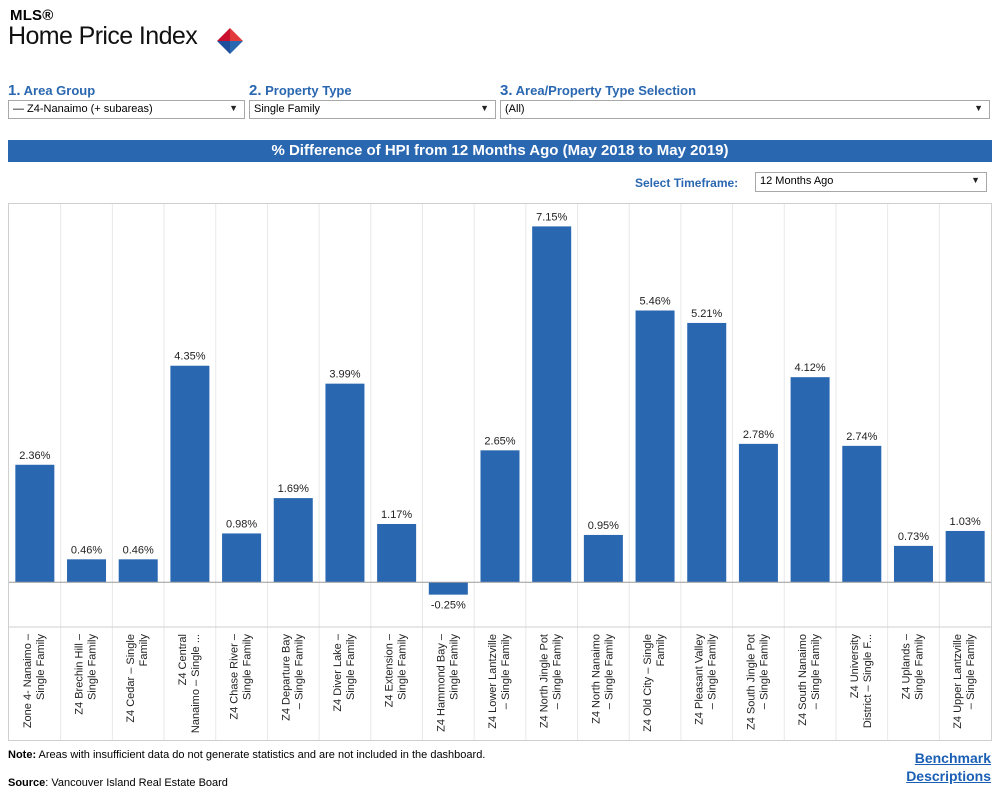 The image size is (1002, 795). Describe the element at coordinates (344, 375) in the screenshot. I see `bar-data-label: 3.99%` at that location.